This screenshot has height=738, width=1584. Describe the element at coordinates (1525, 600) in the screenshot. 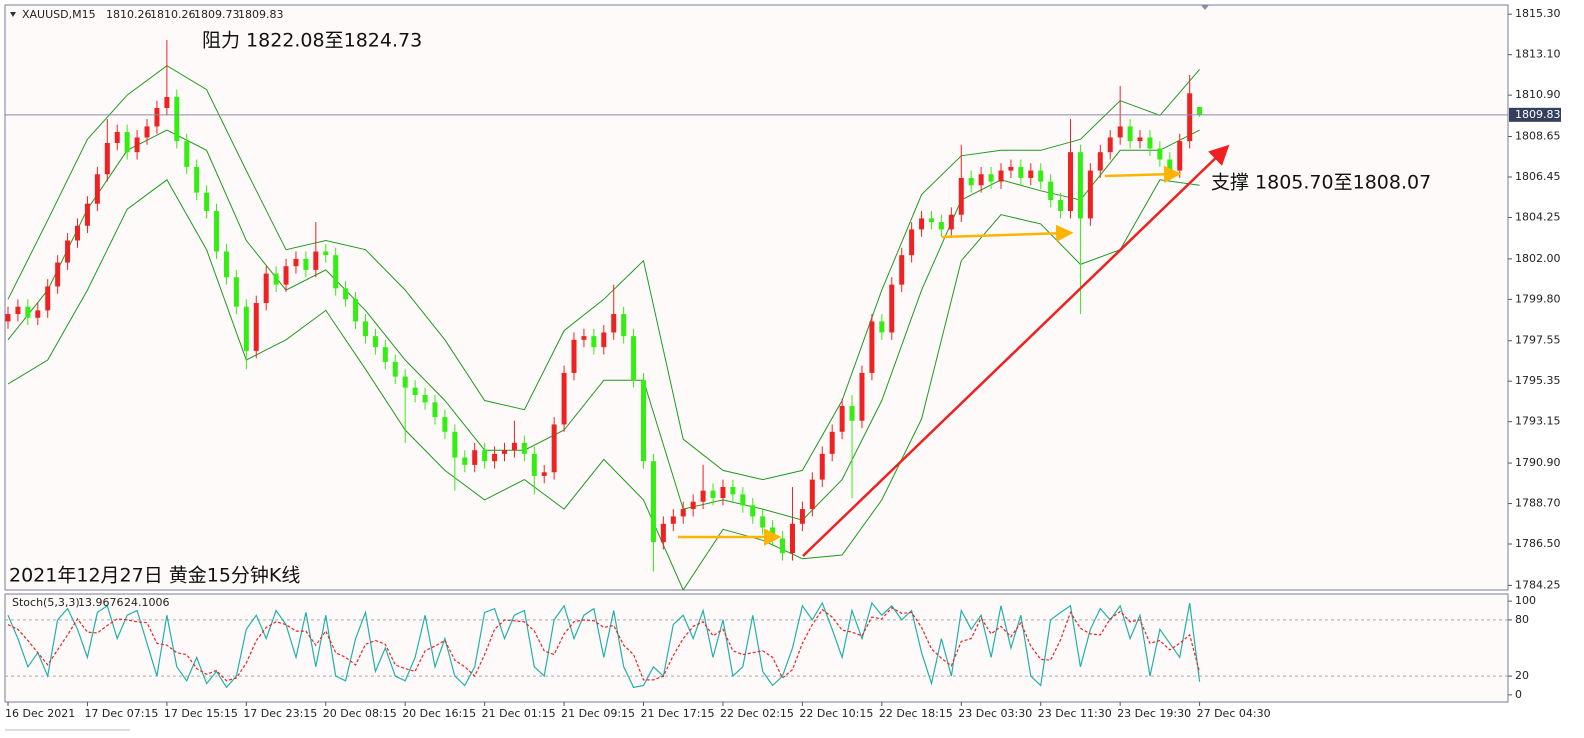

I see `y-tick-label: 100` at that location.